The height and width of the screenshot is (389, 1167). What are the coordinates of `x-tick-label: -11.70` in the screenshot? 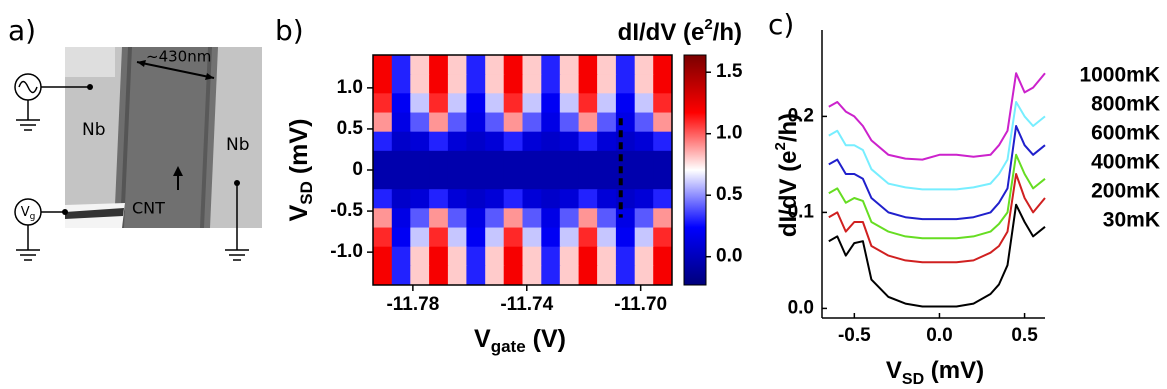 It's located at (640, 304).